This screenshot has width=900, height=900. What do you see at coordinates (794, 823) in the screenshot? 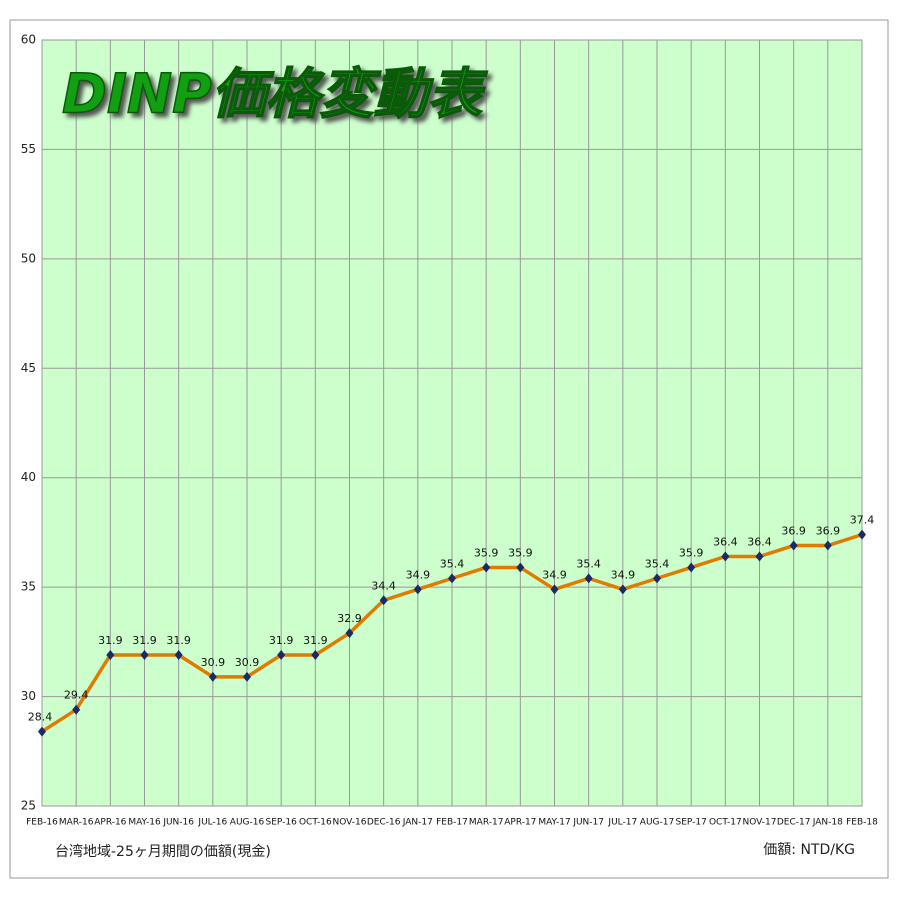
I see `x-tick-label: DEC-17` at bounding box center [794, 823].